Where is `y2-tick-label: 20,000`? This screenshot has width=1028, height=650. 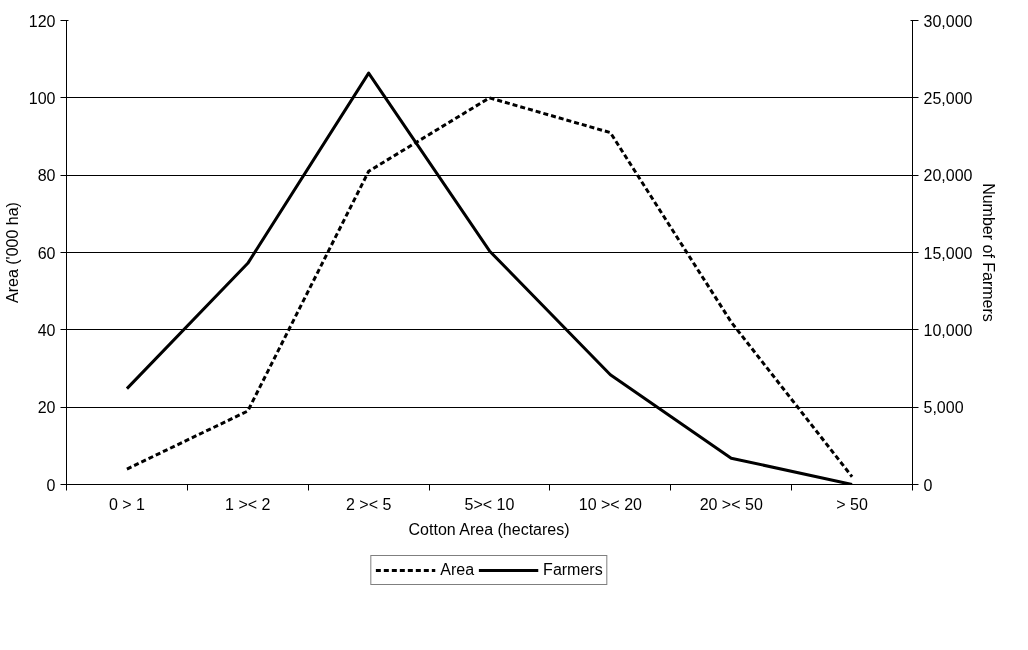
y2-tick-label: 20,000 is located at coordinates (948, 176).